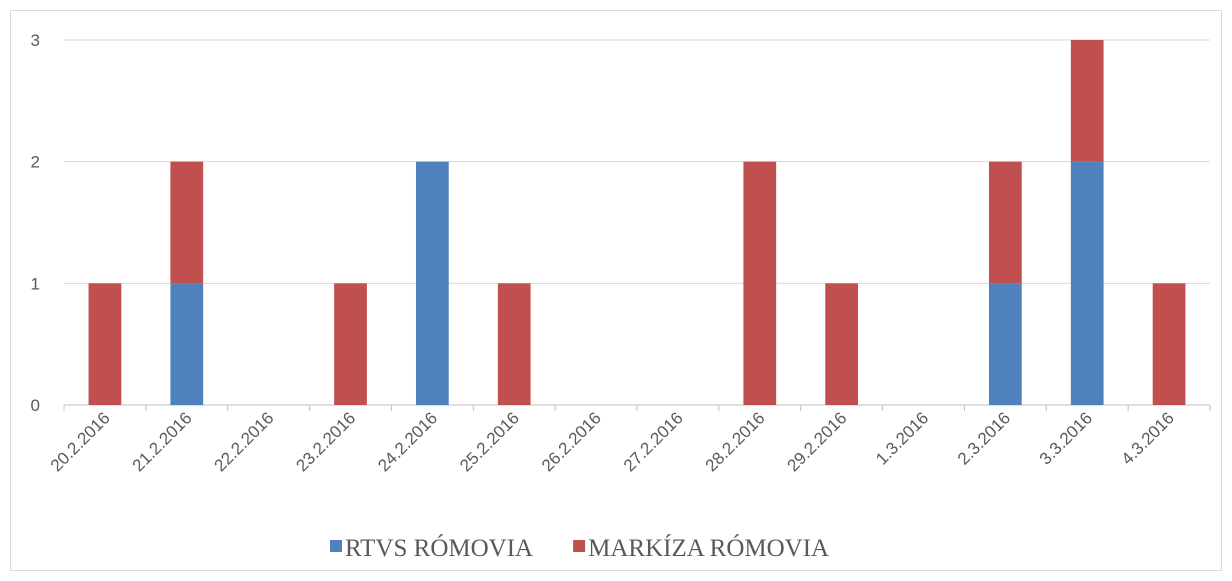 This screenshot has width=1232, height=581. What do you see at coordinates (35, 283) in the screenshot?
I see `y-tick-label: 1` at bounding box center [35, 283].